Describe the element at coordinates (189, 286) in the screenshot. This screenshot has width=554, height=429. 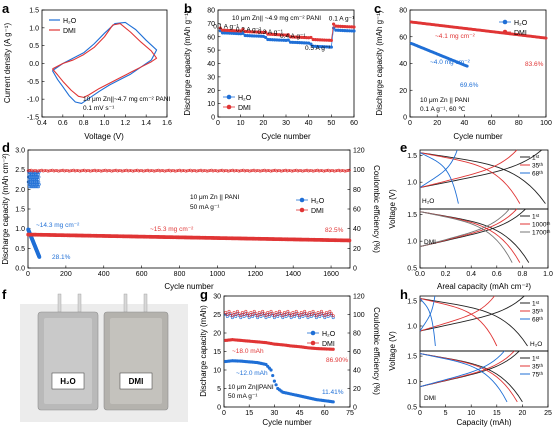
I see `x-axis-label-d: Cycle number` at that location.